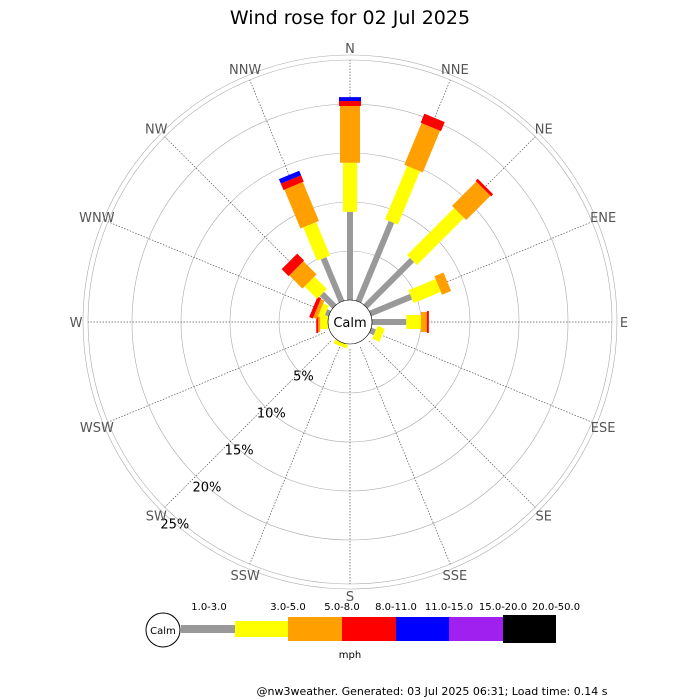 The height and width of the screenshot is (700, 700). Describe the element at coordinates (396, 607) in the screenshot. I see `legend-bin-label-4: 8.0-11.0` at that location.